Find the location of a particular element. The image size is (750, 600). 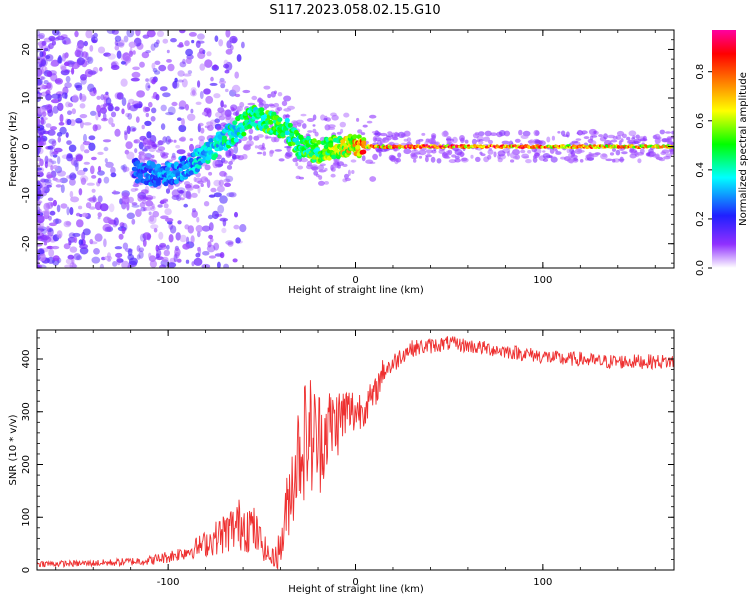

x-tick-label: 0 is located at coordinates (355, 582).